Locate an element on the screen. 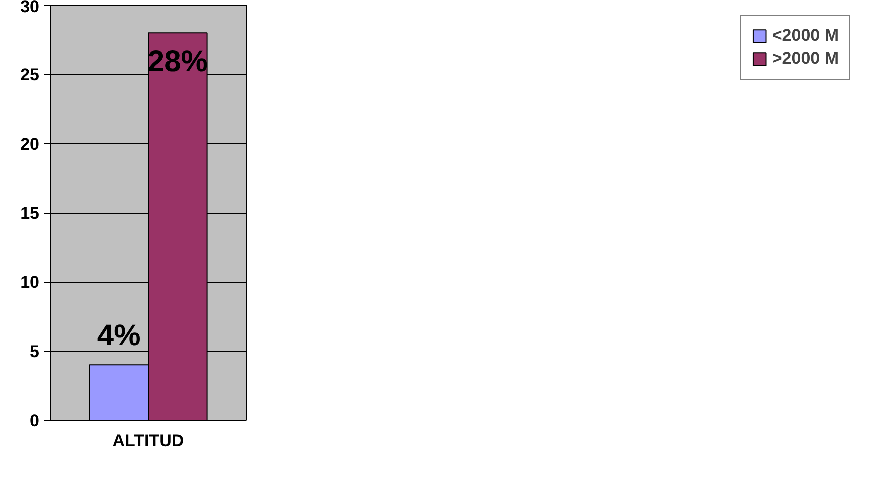 Image resolution: width=873 pixels, height=481 pixels. y-tick-label: 30 is located at coordinates (30, 8).